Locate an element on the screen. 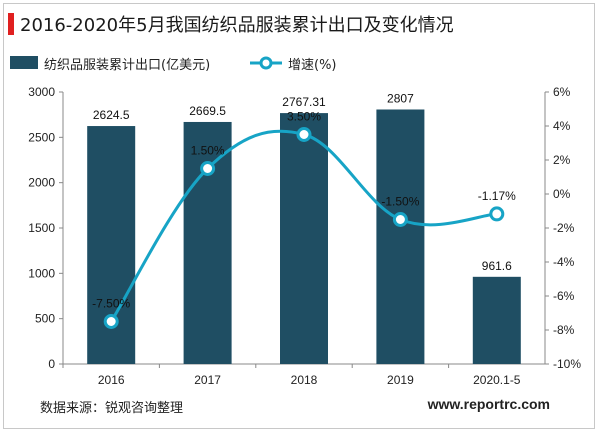 This screenshot has width=600, height=433. bar-data-label: 2807 is located at coordinates (400, 98).